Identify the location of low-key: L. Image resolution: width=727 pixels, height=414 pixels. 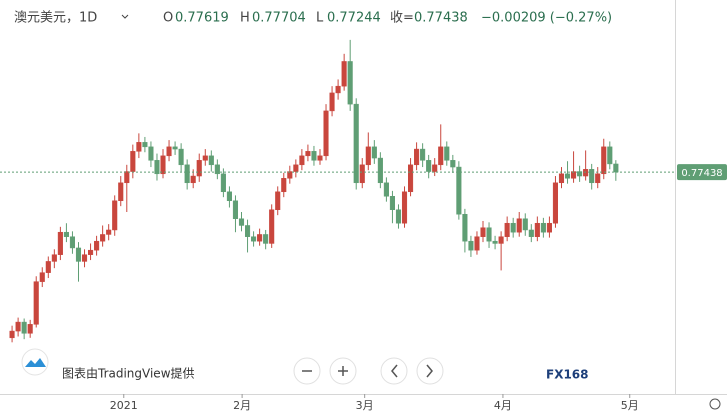
(320, 18).